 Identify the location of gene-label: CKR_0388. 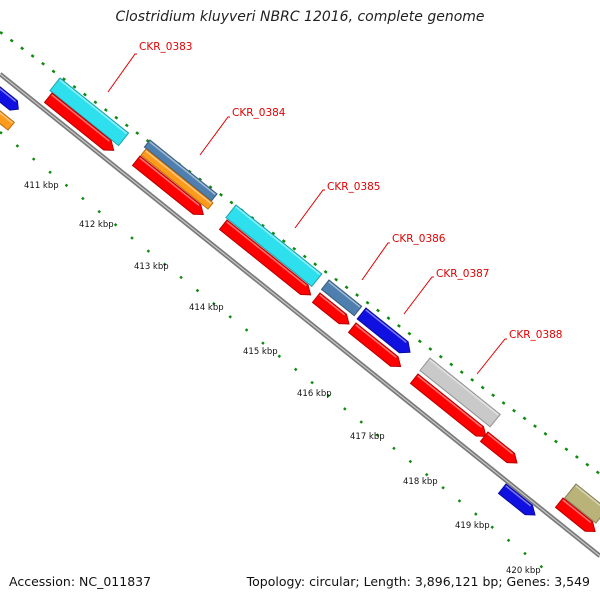
(535, 335).